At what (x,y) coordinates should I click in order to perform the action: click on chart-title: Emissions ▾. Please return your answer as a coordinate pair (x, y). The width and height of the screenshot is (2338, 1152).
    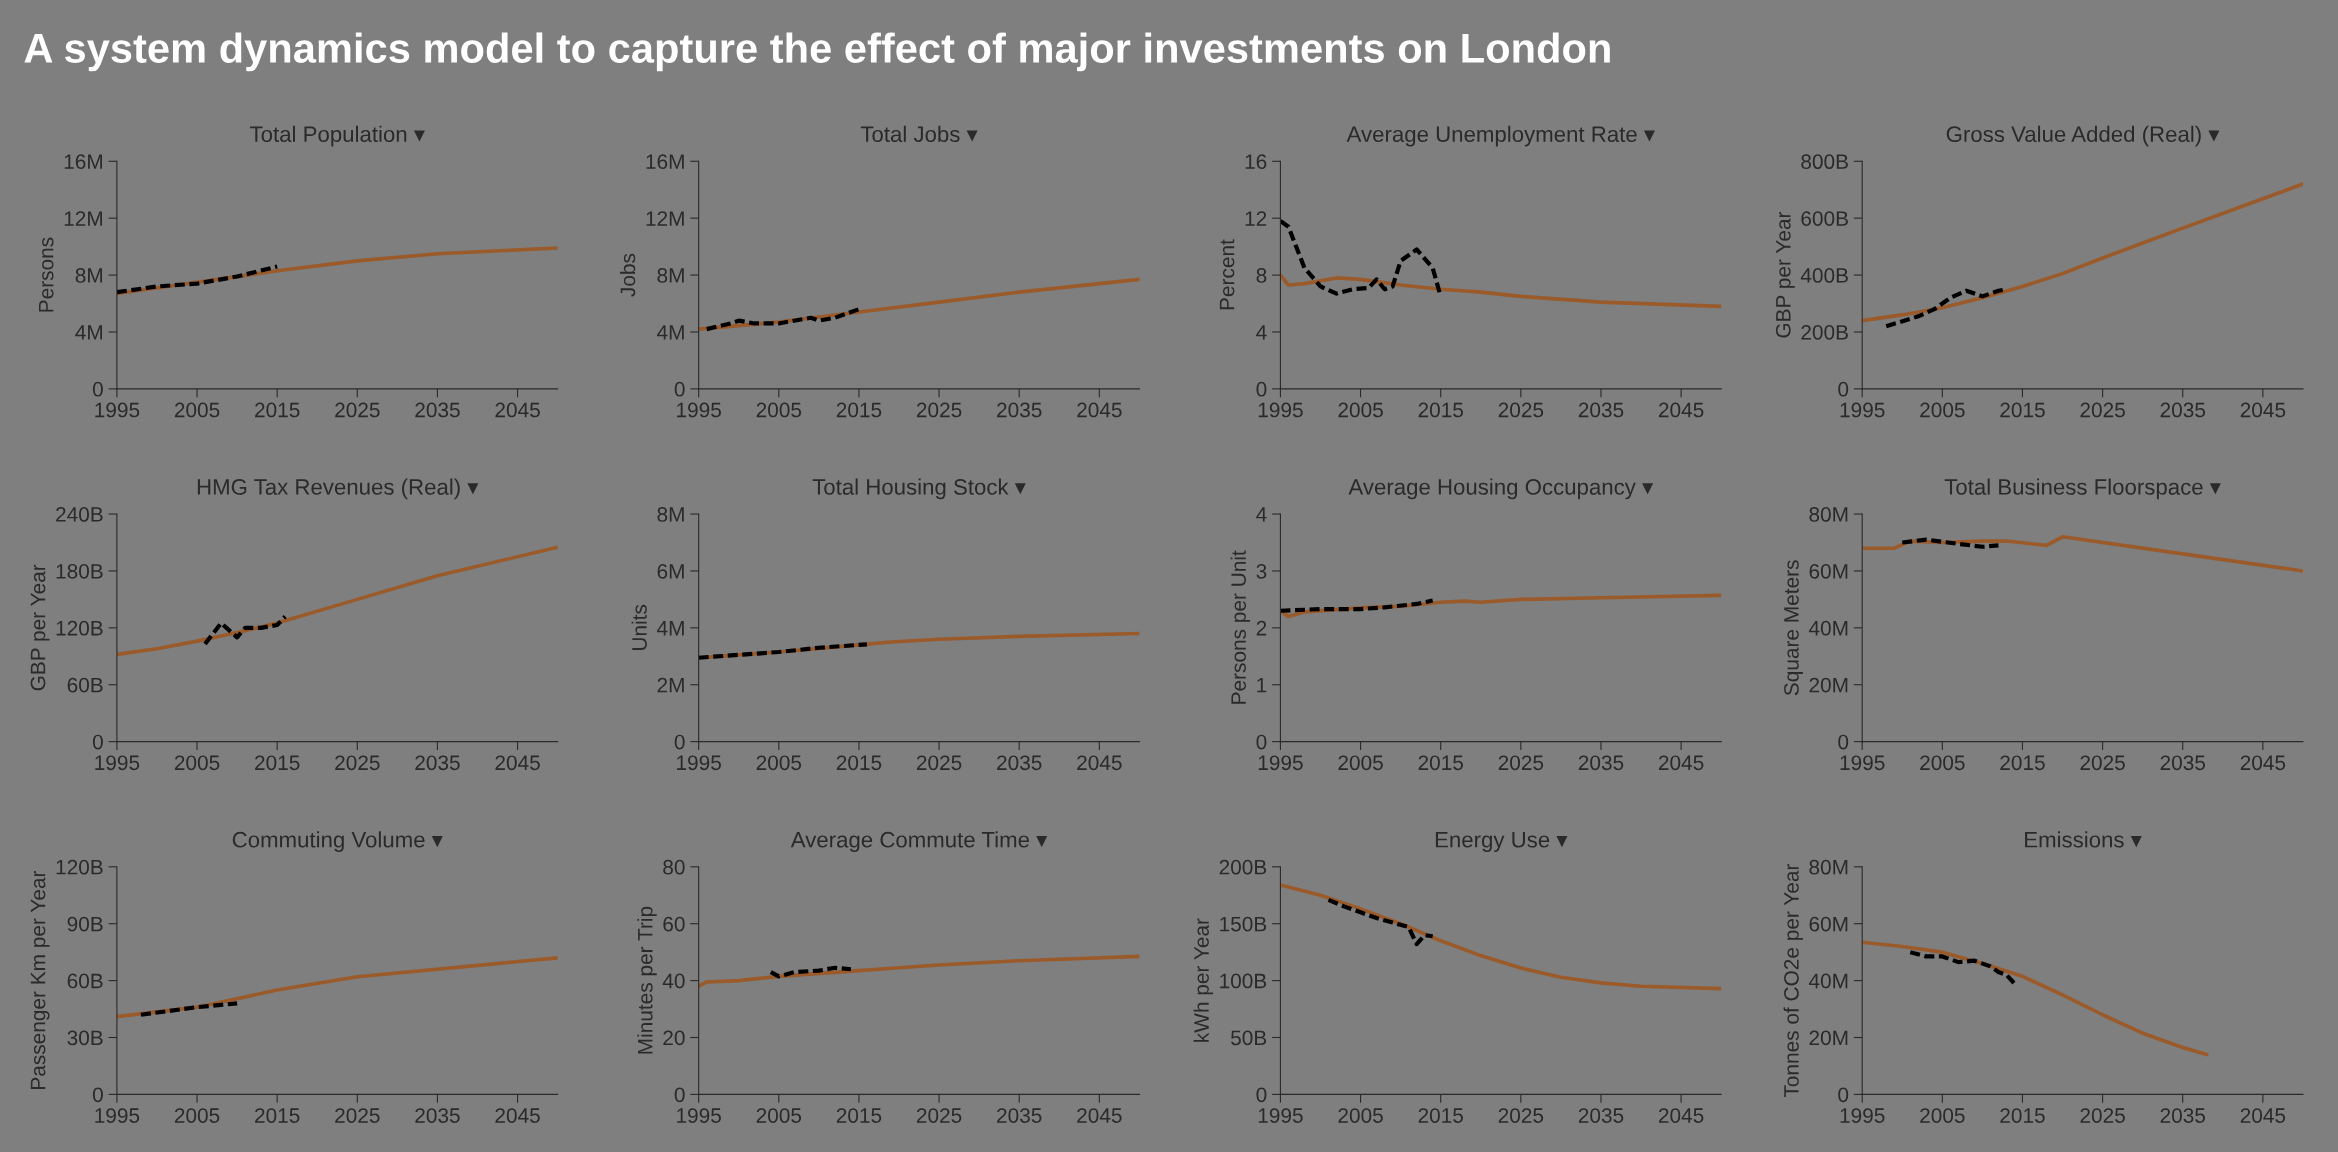
    Looking at the image, I should click on (2083, 839).